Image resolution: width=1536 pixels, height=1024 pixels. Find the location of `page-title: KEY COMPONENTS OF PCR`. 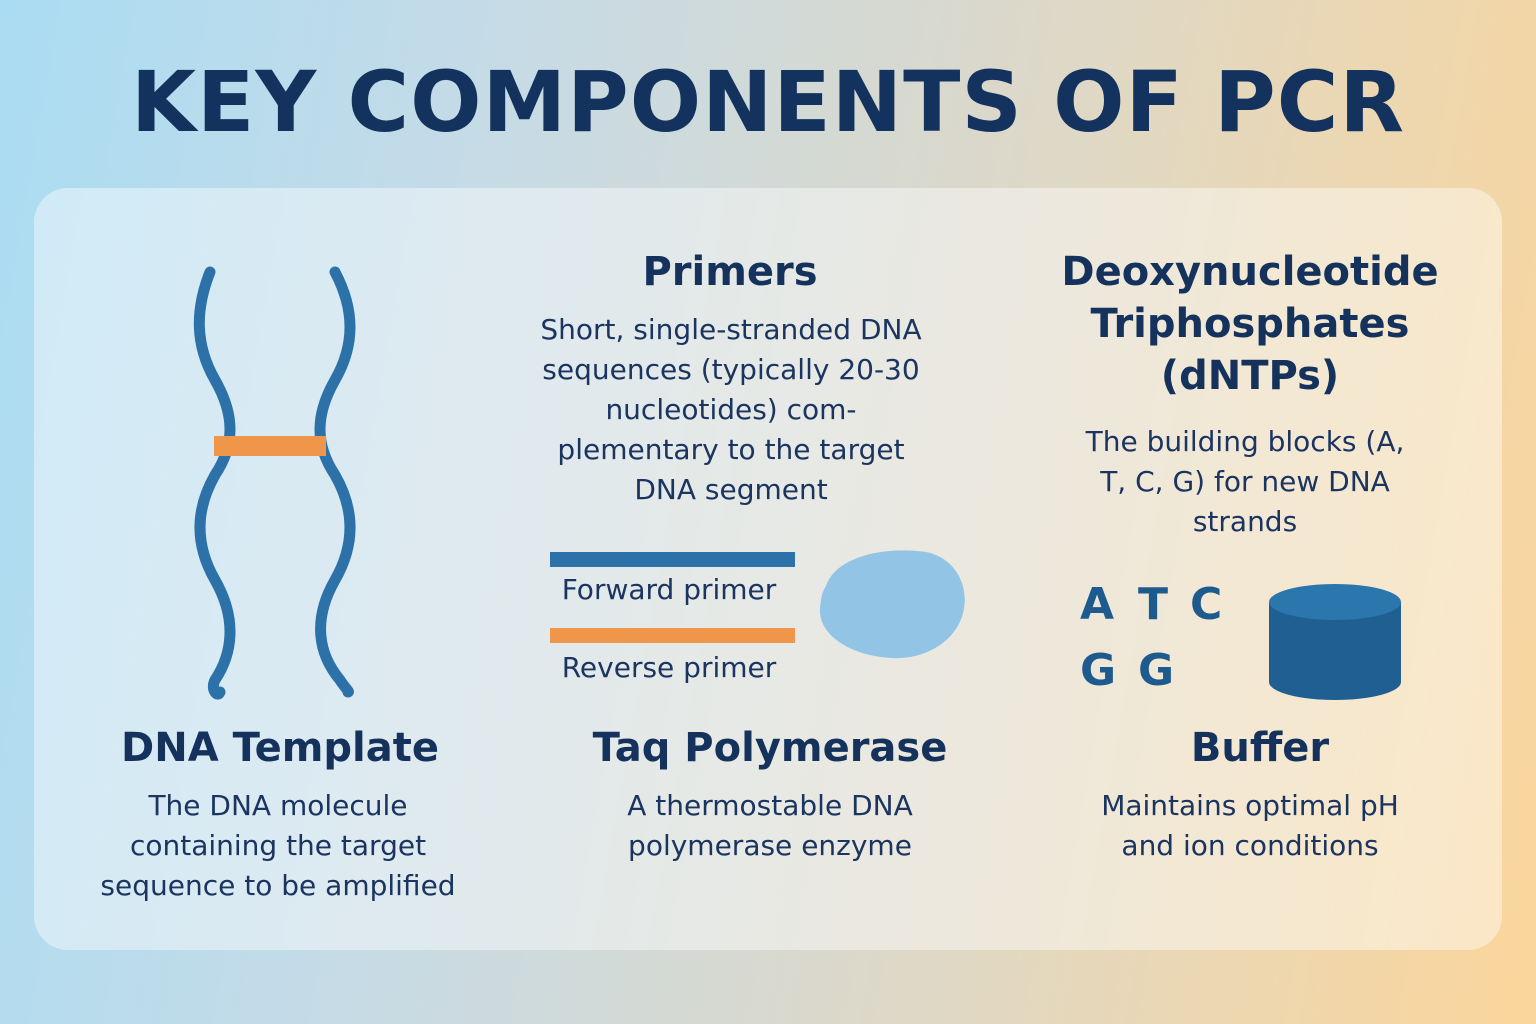

page-title: KEY COMPONENTS OF PCR is located at coordinates (768, 102).